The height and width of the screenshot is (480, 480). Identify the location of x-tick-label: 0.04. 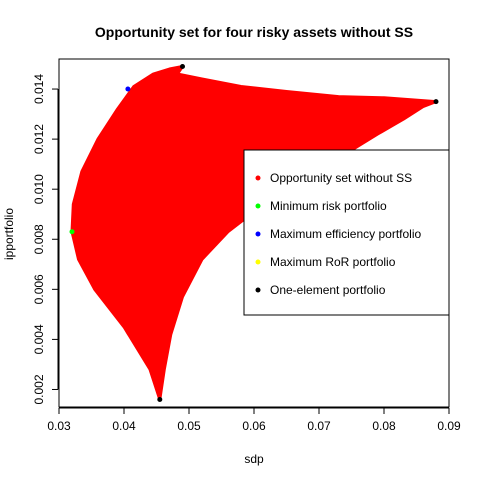
(124, 426).